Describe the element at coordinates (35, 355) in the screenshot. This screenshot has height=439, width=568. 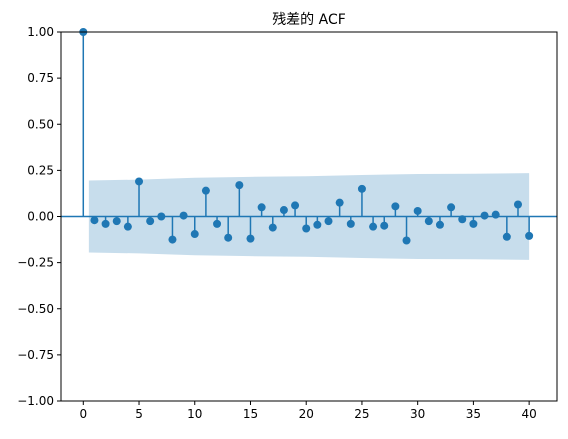
I see `y-tick-label-1: −0.75` at that location.